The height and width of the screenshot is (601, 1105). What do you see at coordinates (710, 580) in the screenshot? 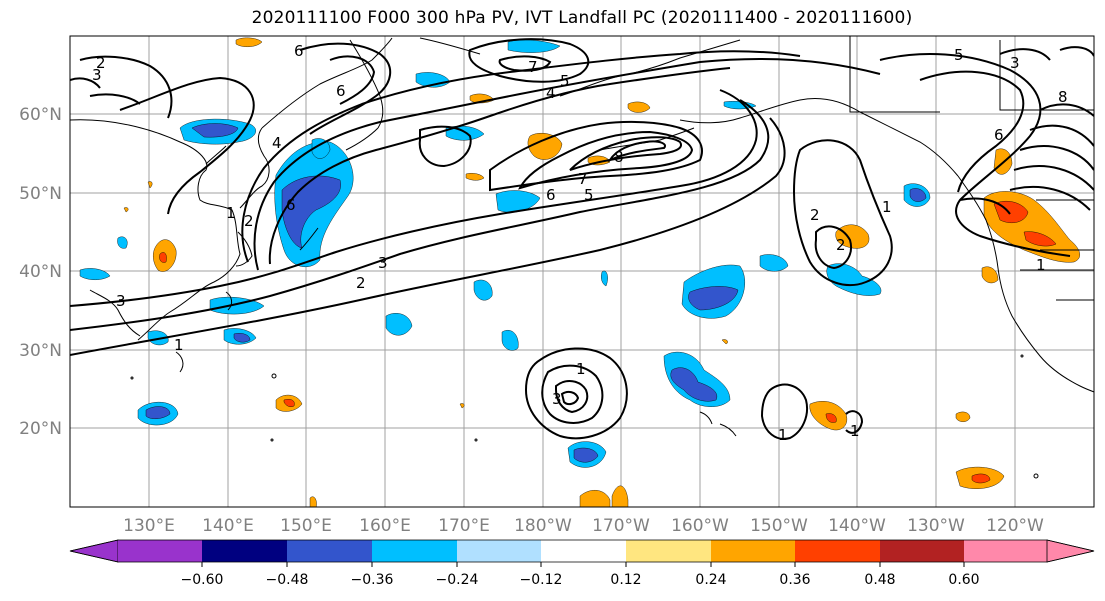
I see `colorbar-tick-label: 0.24` at bounding box center [710, 580].